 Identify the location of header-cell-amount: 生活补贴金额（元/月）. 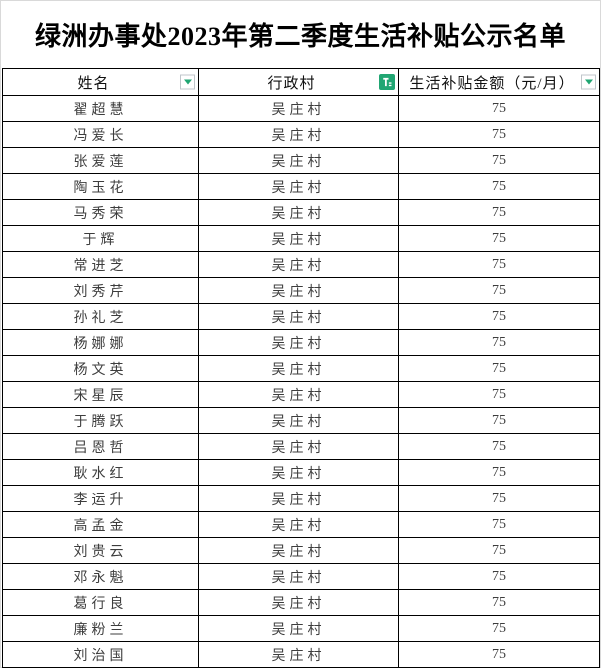
(499, 82).